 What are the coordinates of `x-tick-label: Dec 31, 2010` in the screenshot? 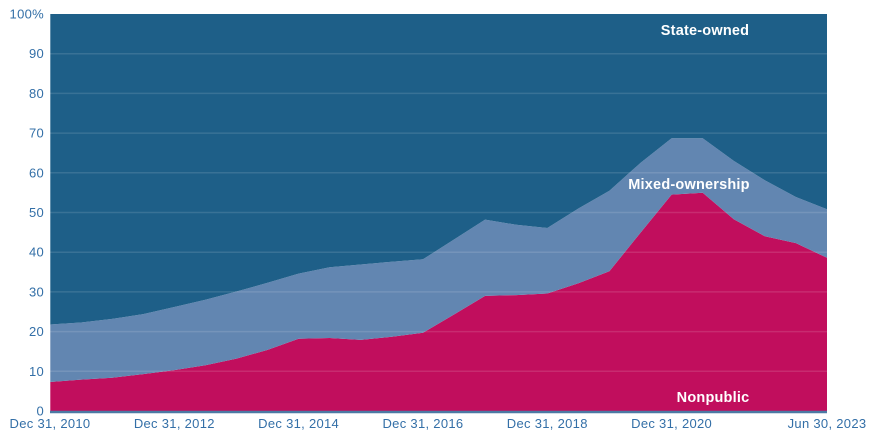 It's located at (50, 423).